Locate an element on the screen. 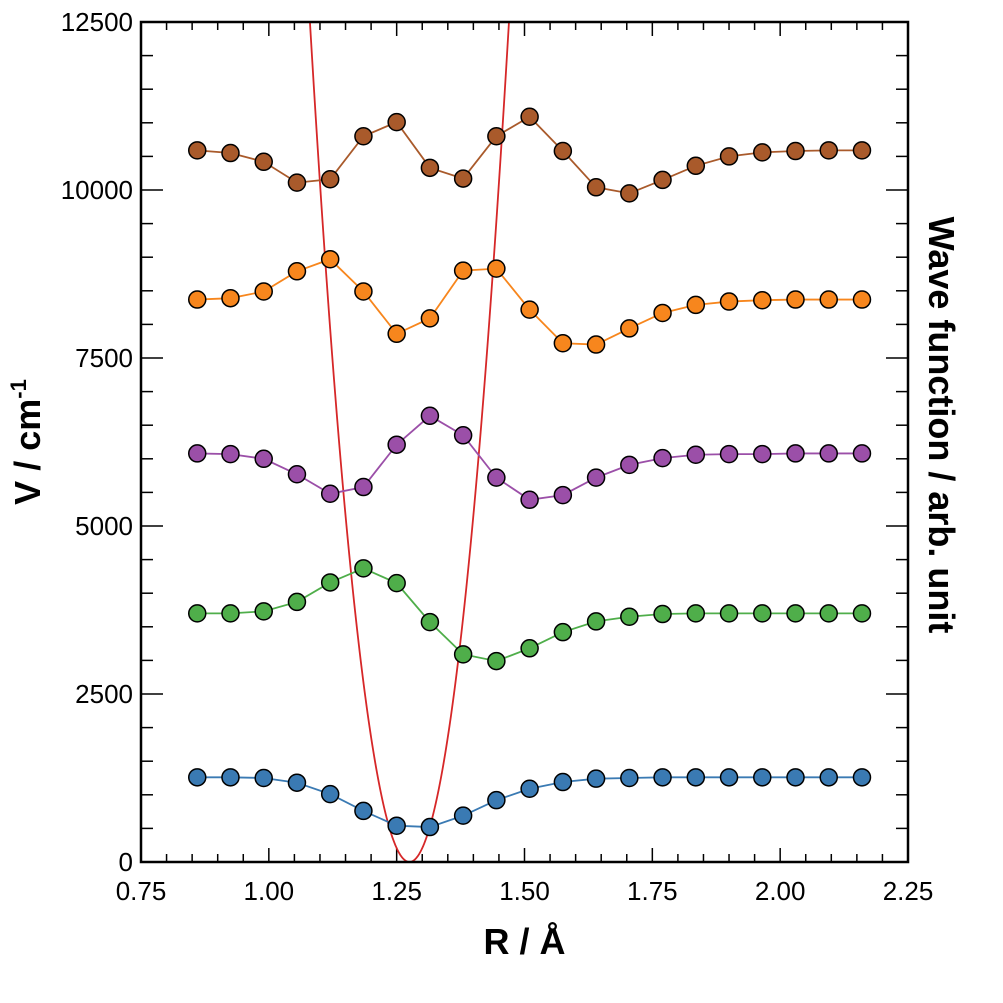 Image resolution: width=1003 pixels, height=1003 pixels. x-tick-label: 2.00 is located at coordinates (780, 891).